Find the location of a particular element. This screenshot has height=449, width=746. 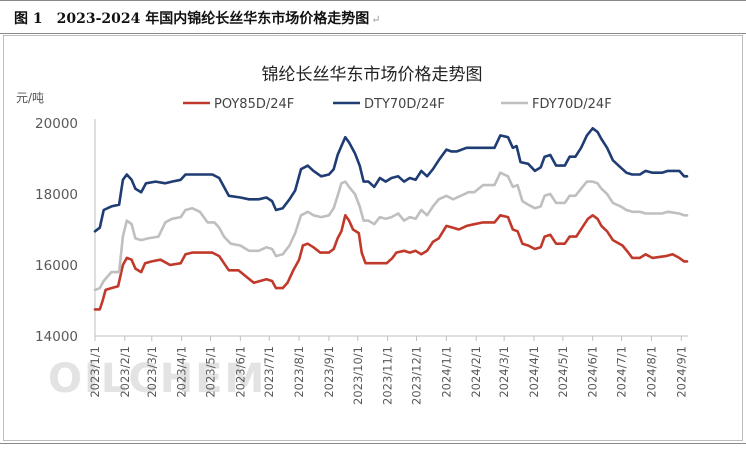

x-tick-label: 2023/11/1 is located at coordinates (388, 375).